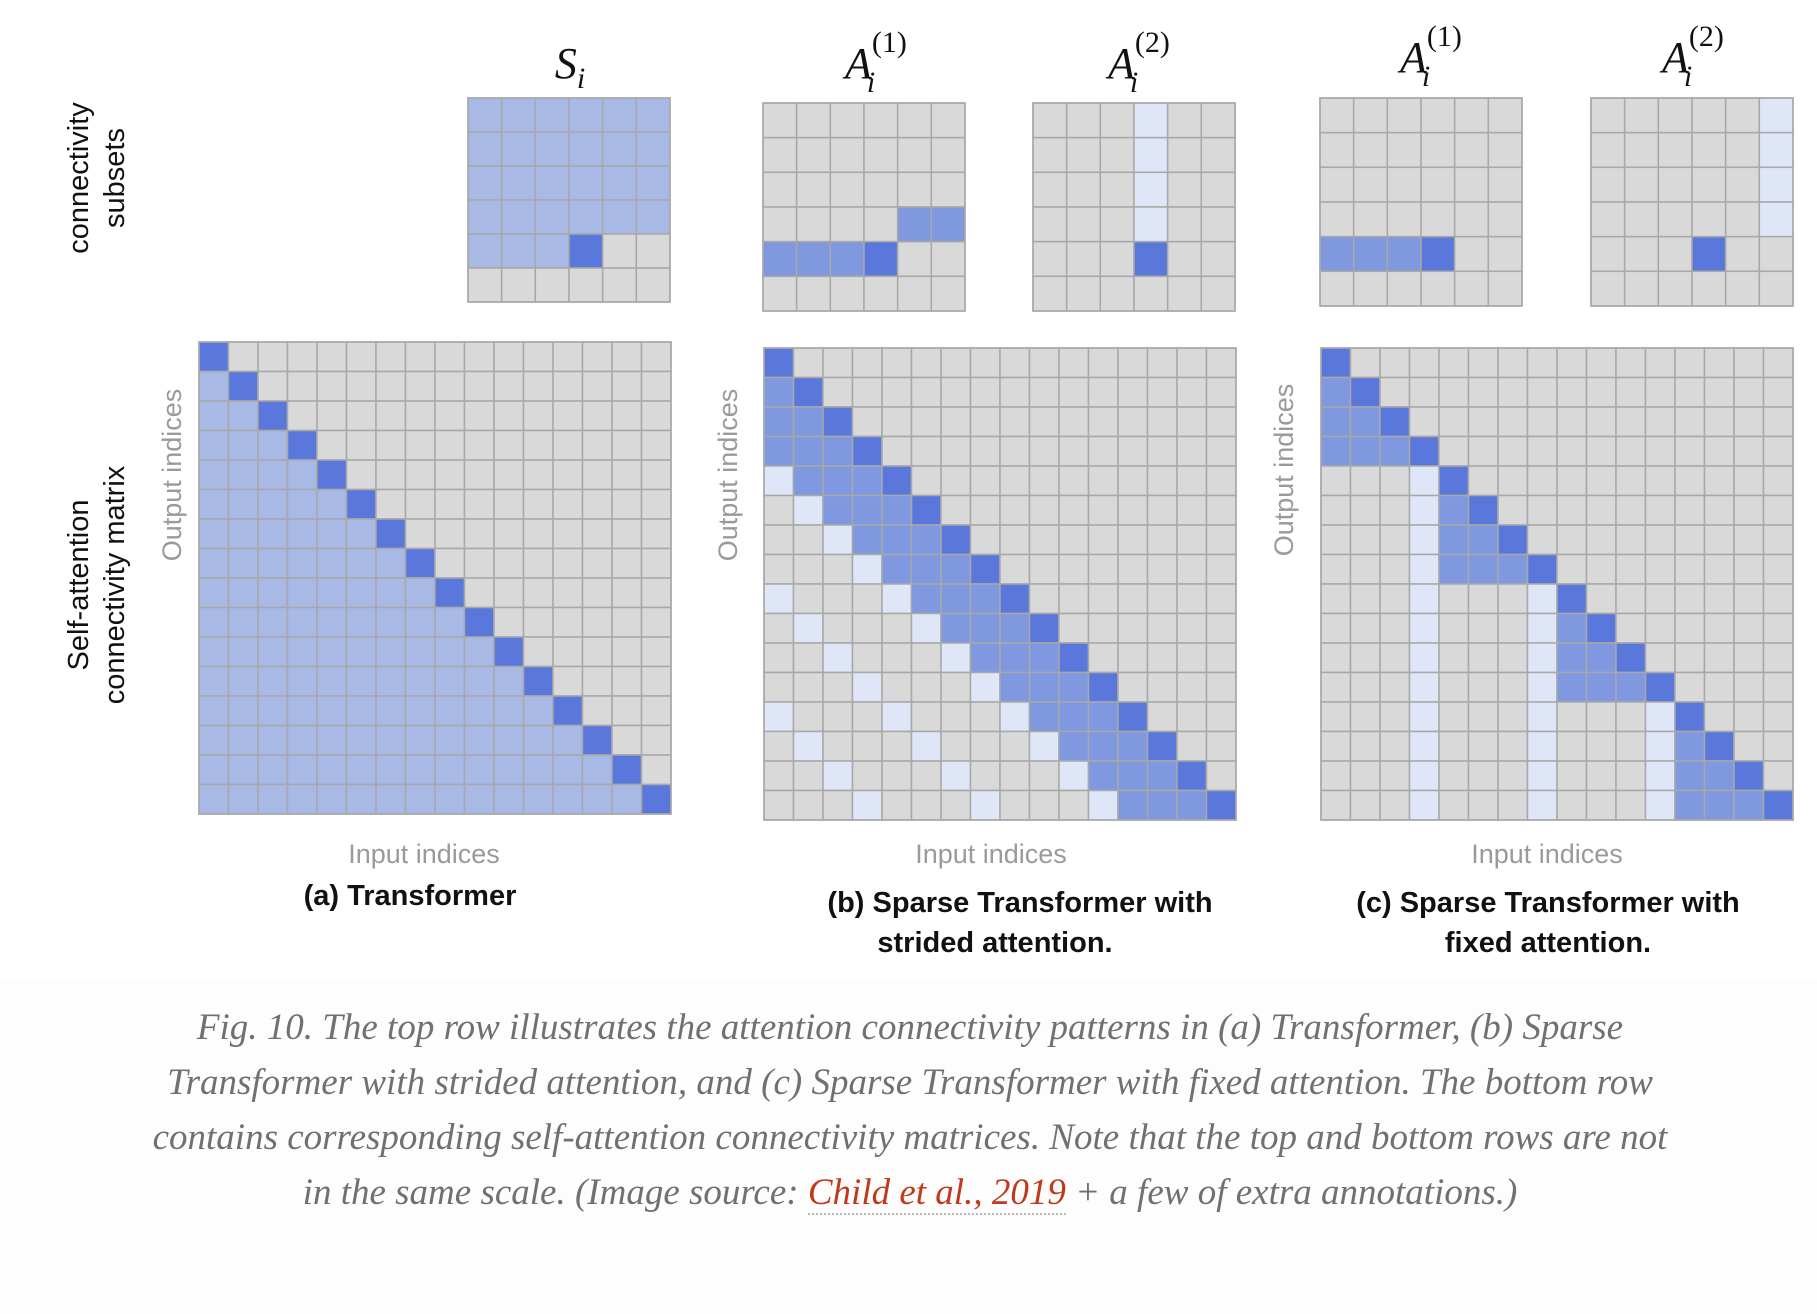 The height and width of the screenshot is (1314, 1817). Describe the element at coordinates (1284, 470) in the screenshot. I see `axis-y-label-c: Output indices` at that location.